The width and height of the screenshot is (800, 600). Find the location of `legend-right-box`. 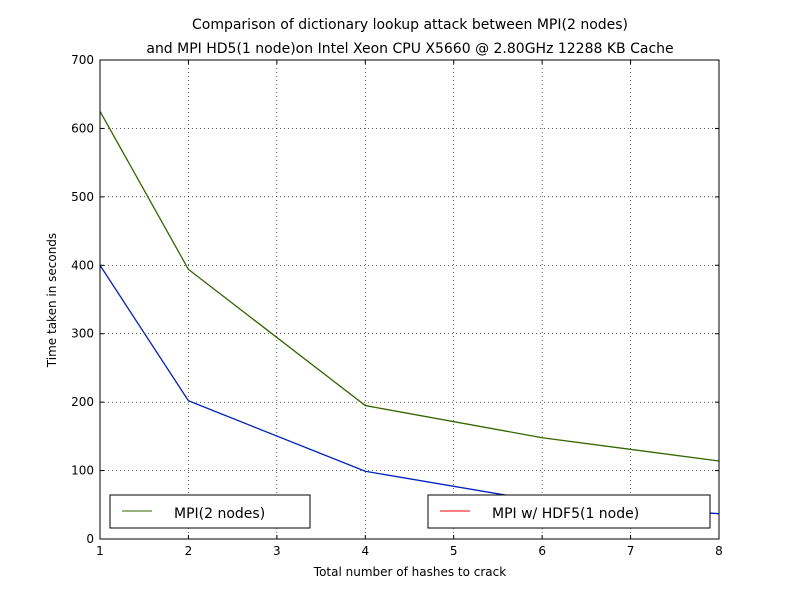

legend-right-box is located at coordinates (569, 511).